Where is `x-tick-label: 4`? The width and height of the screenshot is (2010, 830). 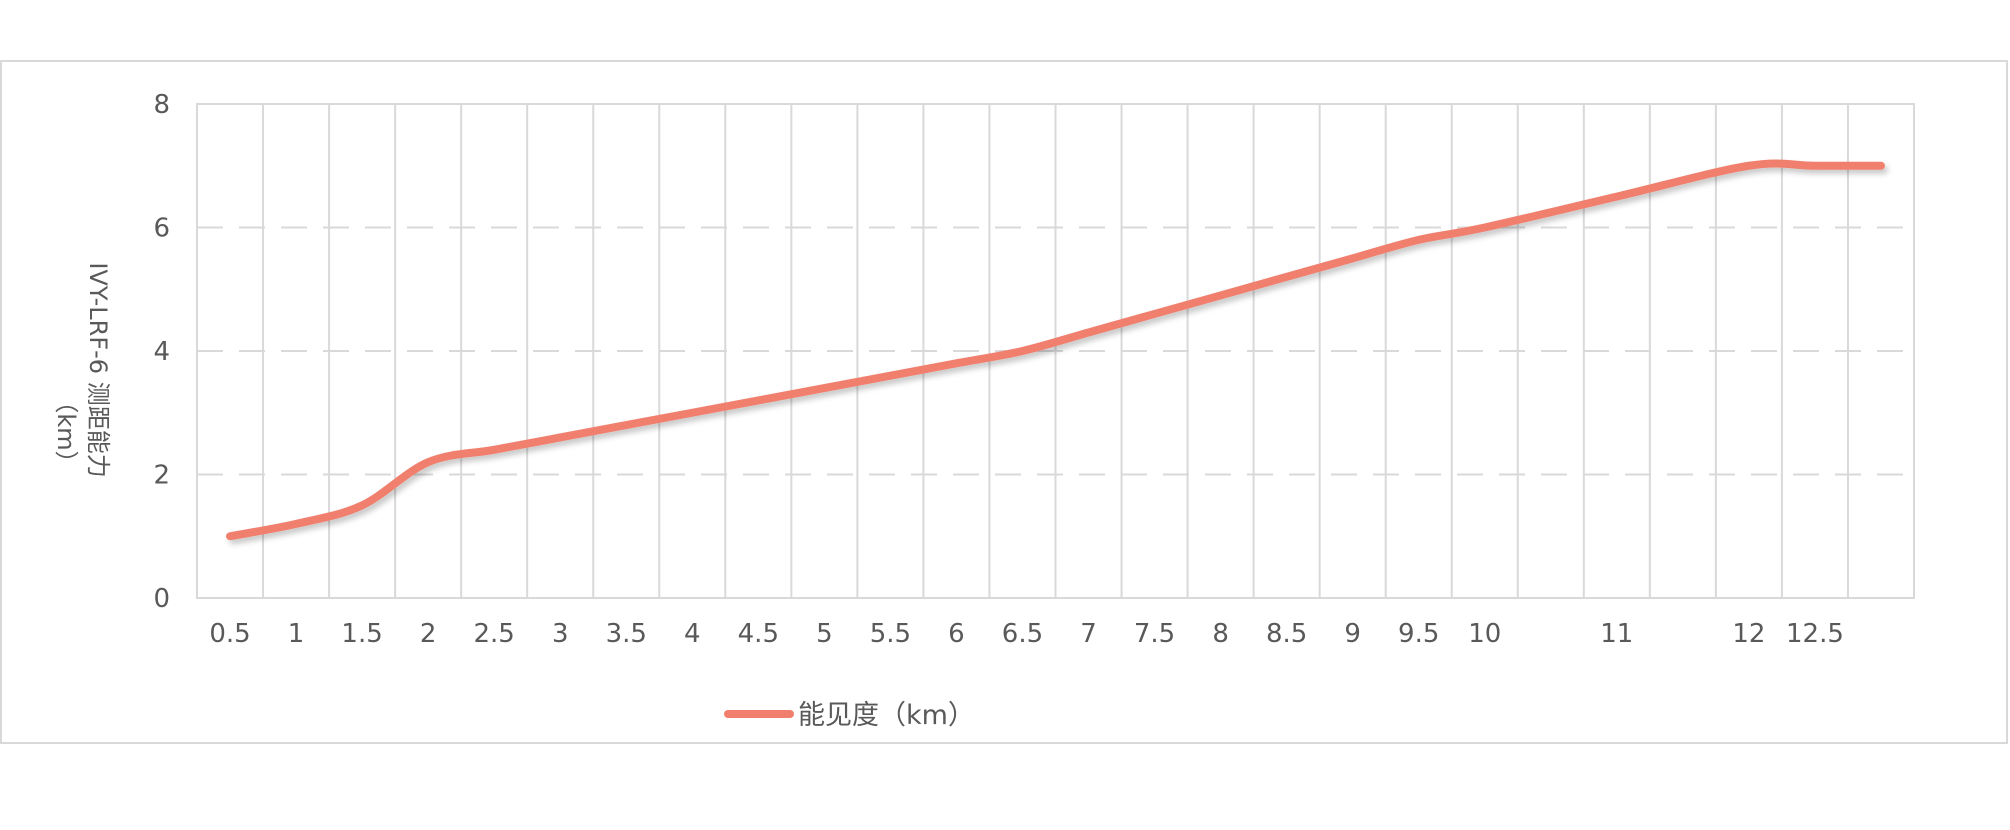
x-tick-label: 4 is located at coordinates (692, 634).